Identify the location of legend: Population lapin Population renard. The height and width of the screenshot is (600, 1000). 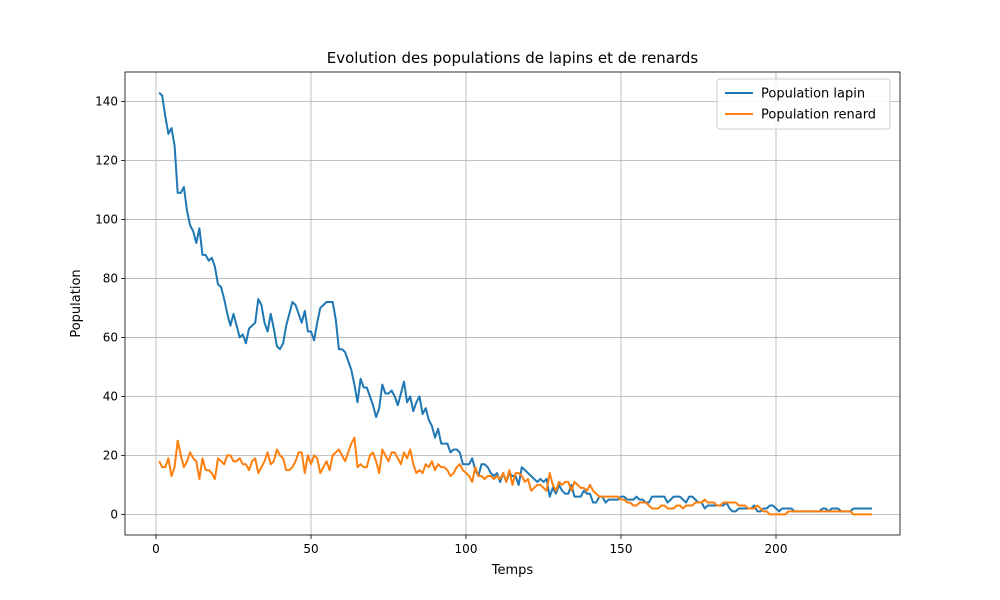
(803, 104).